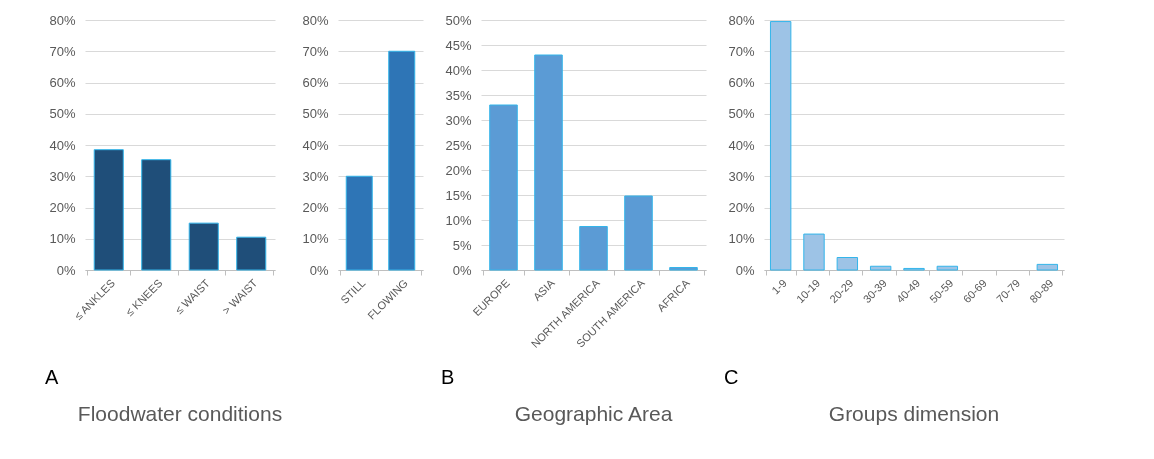  Describe the element at coordinates (52, 377) in the screenshot. I see `text: A` at that location.